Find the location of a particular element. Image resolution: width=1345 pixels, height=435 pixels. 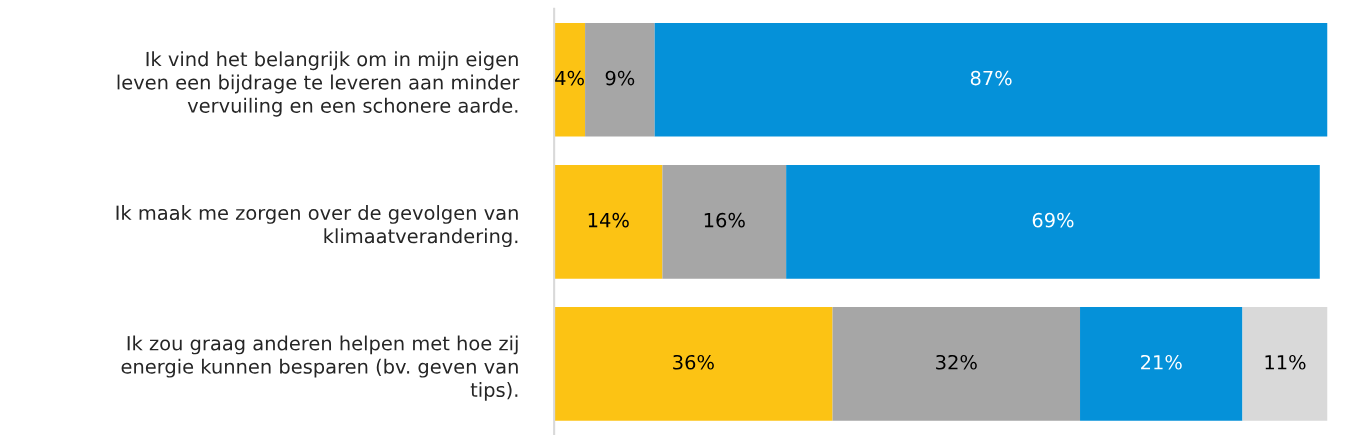

data-label: 21% is located at coordinates (1161, 362).